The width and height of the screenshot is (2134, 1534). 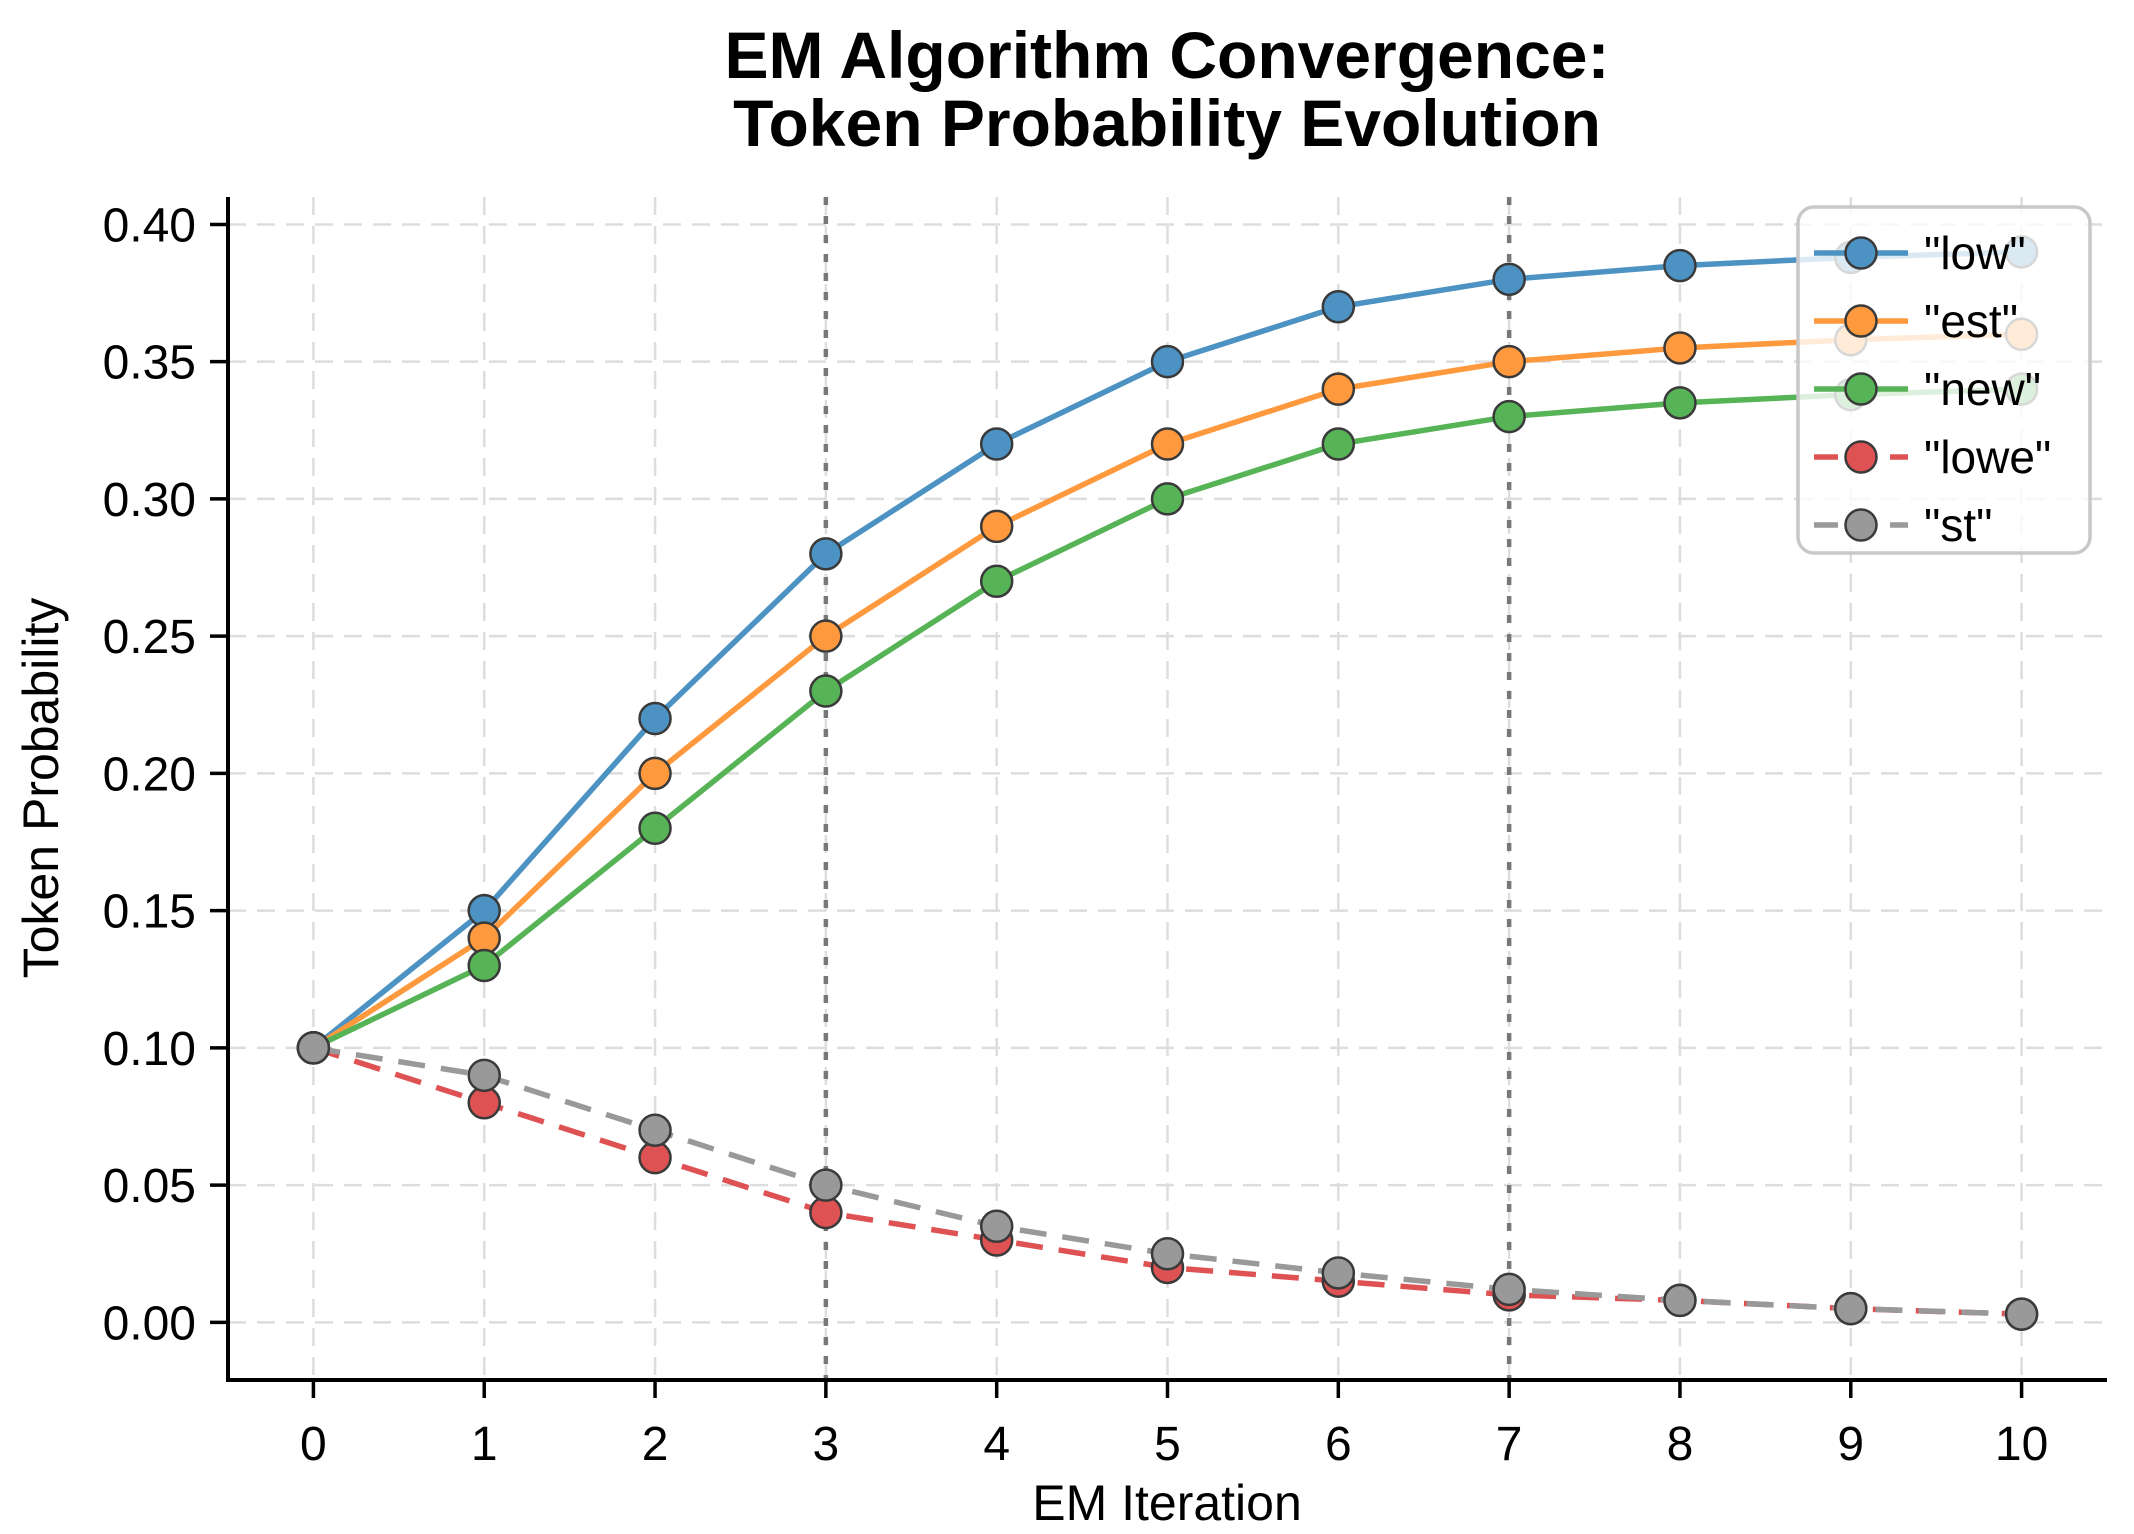 What do you see at coordinates (1167, 1444) in the screenshot?
I see `x-tick-label: 5` at bounding box center [1167, 1444].